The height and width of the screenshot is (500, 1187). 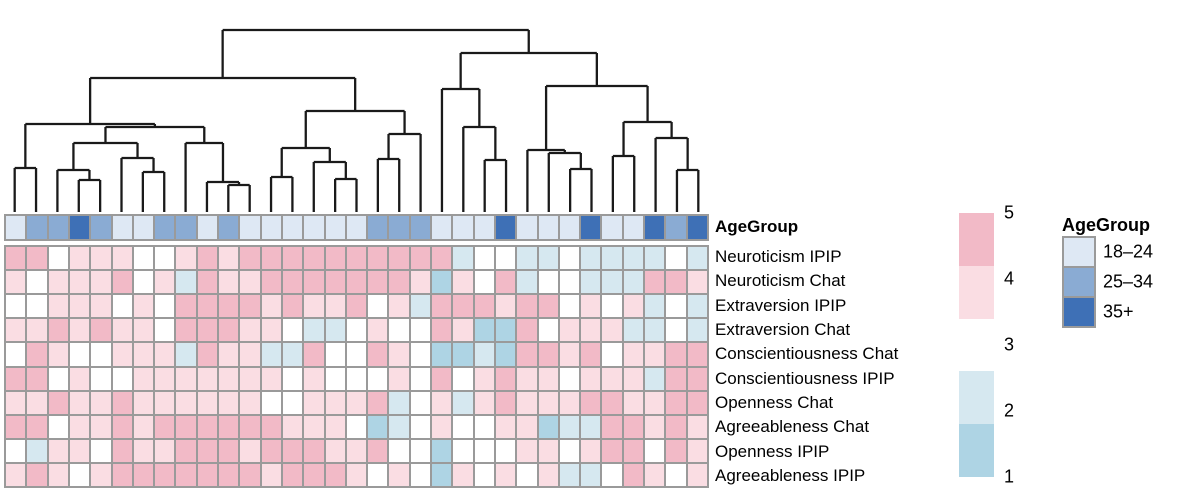 What do you see at coordinates (780, 281) in the screenshot?
I see `heatmap-row-label: Neuroticism Chat` at bounding box center [780, 281].